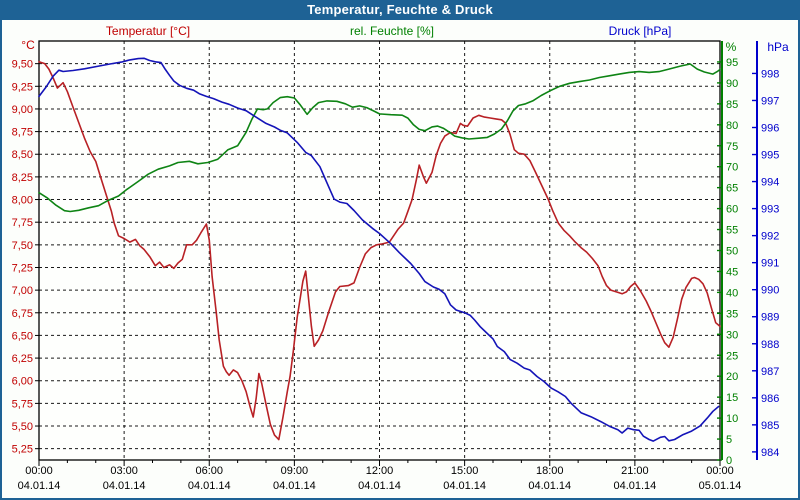  What do you see at coordinates (770, 129) in the screenshot?
I see `pressure-tick-label: 996` at bounding box center [770, 129].